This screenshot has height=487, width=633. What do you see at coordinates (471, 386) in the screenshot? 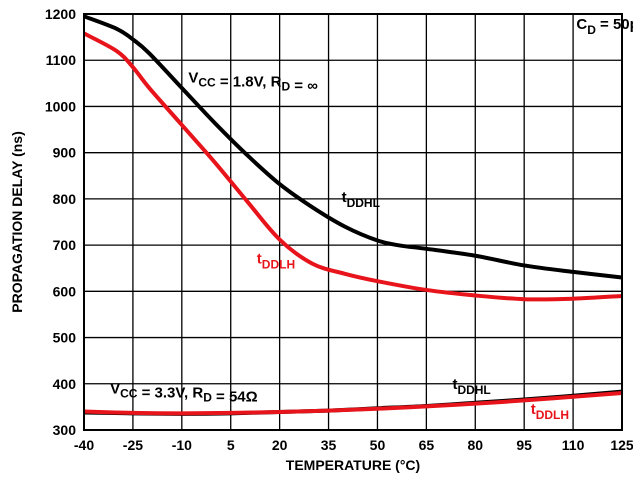
I see `annotation-lbl-tddhl-33: tDDHL` at bounding box center [471, 386].